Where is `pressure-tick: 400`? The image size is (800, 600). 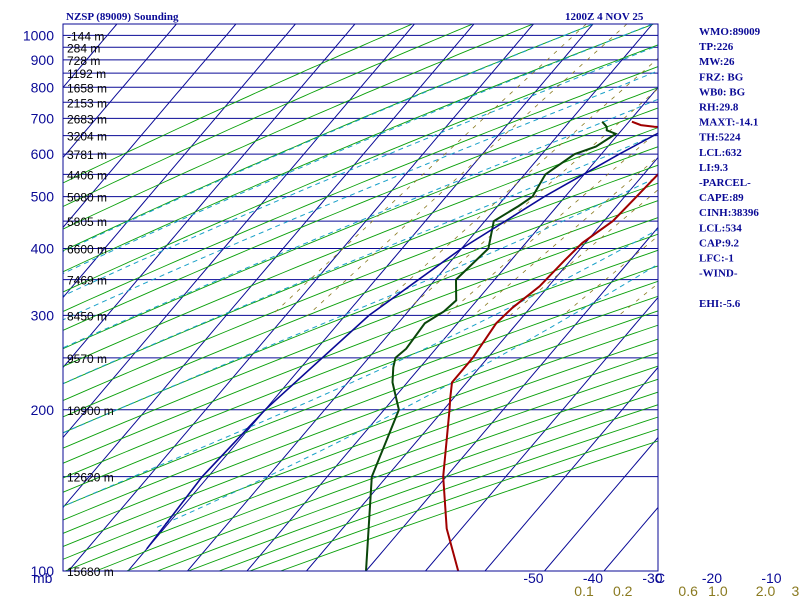
pressure-tick: 400 is located at coordinates (43, 249).